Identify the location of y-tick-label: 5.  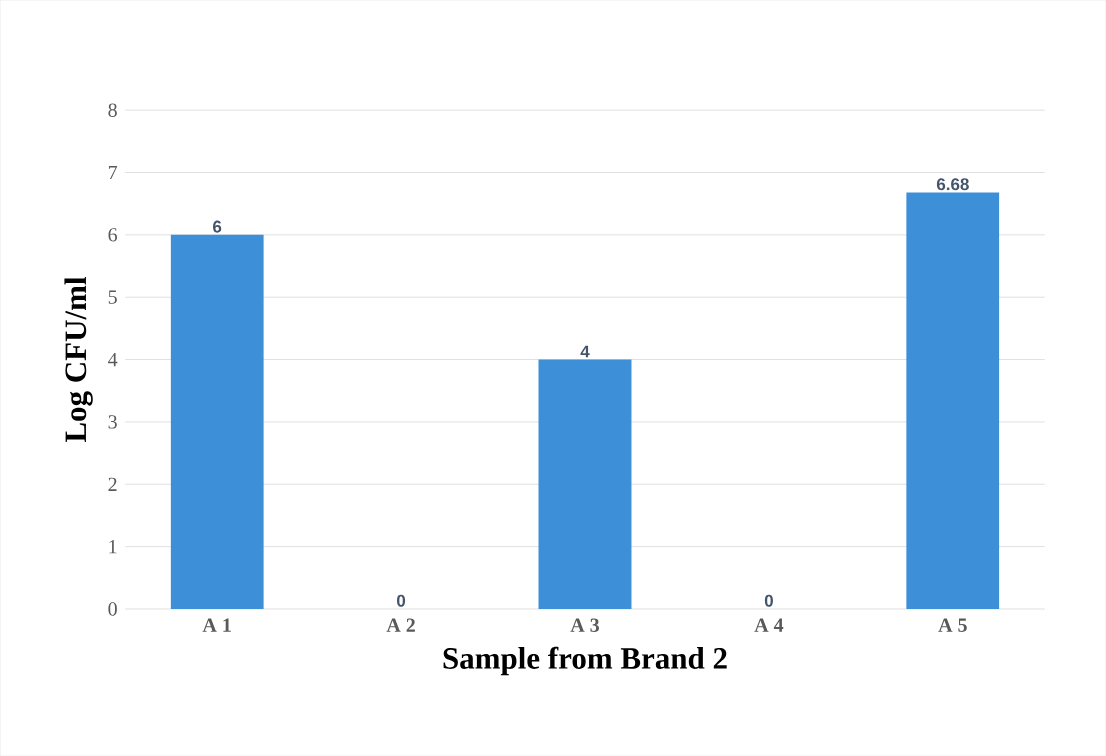
(112, 297).